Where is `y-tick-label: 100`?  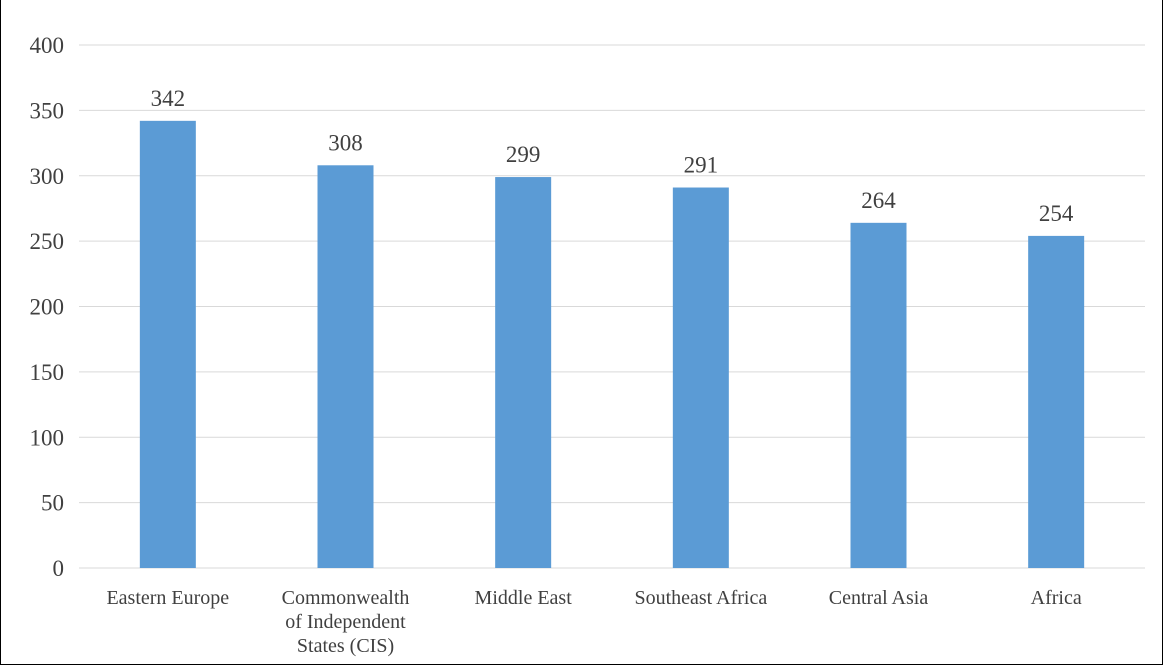
y-tick-label: 100 is located at coordinates (47, 437).